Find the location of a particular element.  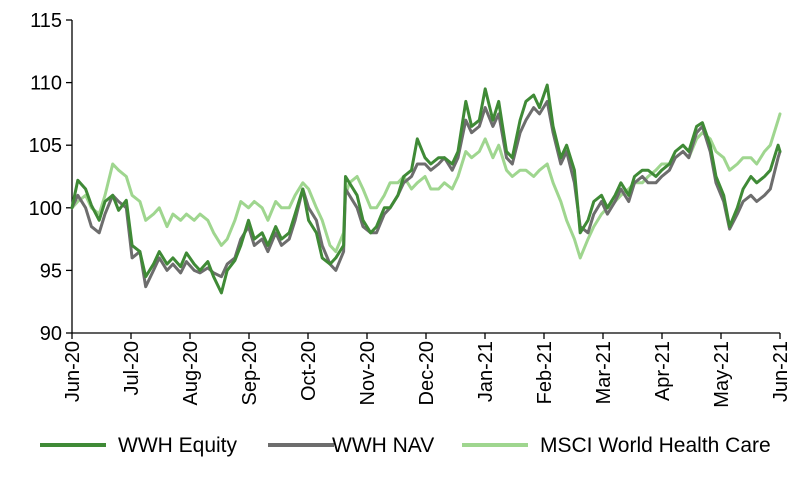

x-tick-label: Nov-20 is located at coordinates (368, 373).